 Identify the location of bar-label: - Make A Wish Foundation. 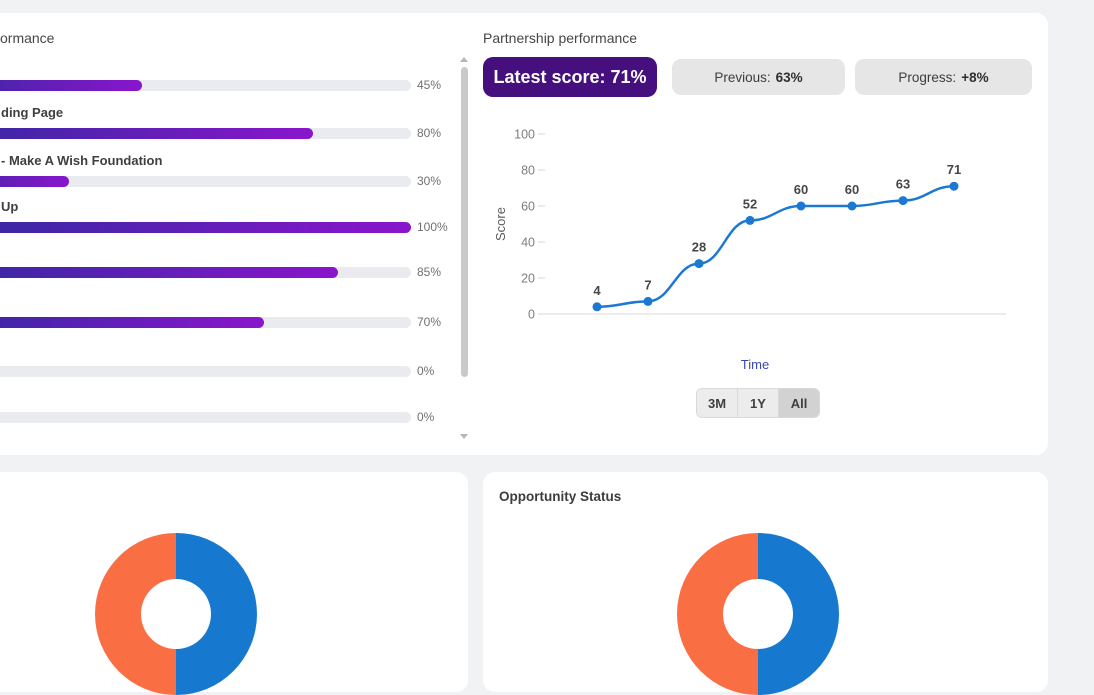
(82, 160).